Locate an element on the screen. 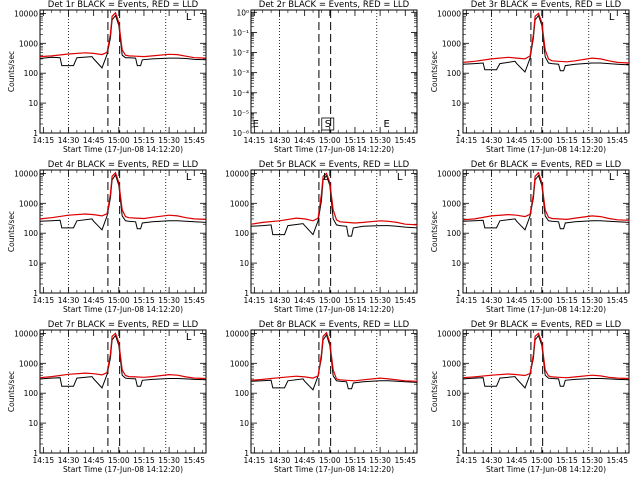 The image size is (640, 480). panel-title: Det 4r BLACK = Events, RED = LLD is located at coordinates (123, 165).